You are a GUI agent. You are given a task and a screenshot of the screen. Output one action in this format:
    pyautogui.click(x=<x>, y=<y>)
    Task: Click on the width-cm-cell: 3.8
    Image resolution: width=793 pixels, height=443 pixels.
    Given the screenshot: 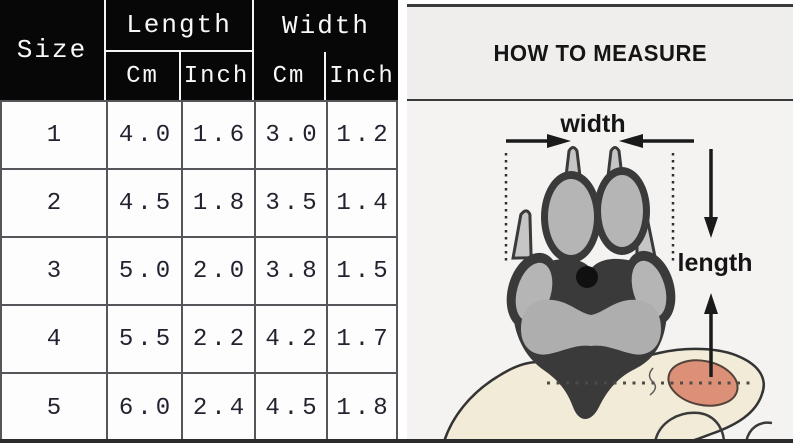 What is the action you would take?
    pyautogui.click(x=290, y=270)
    